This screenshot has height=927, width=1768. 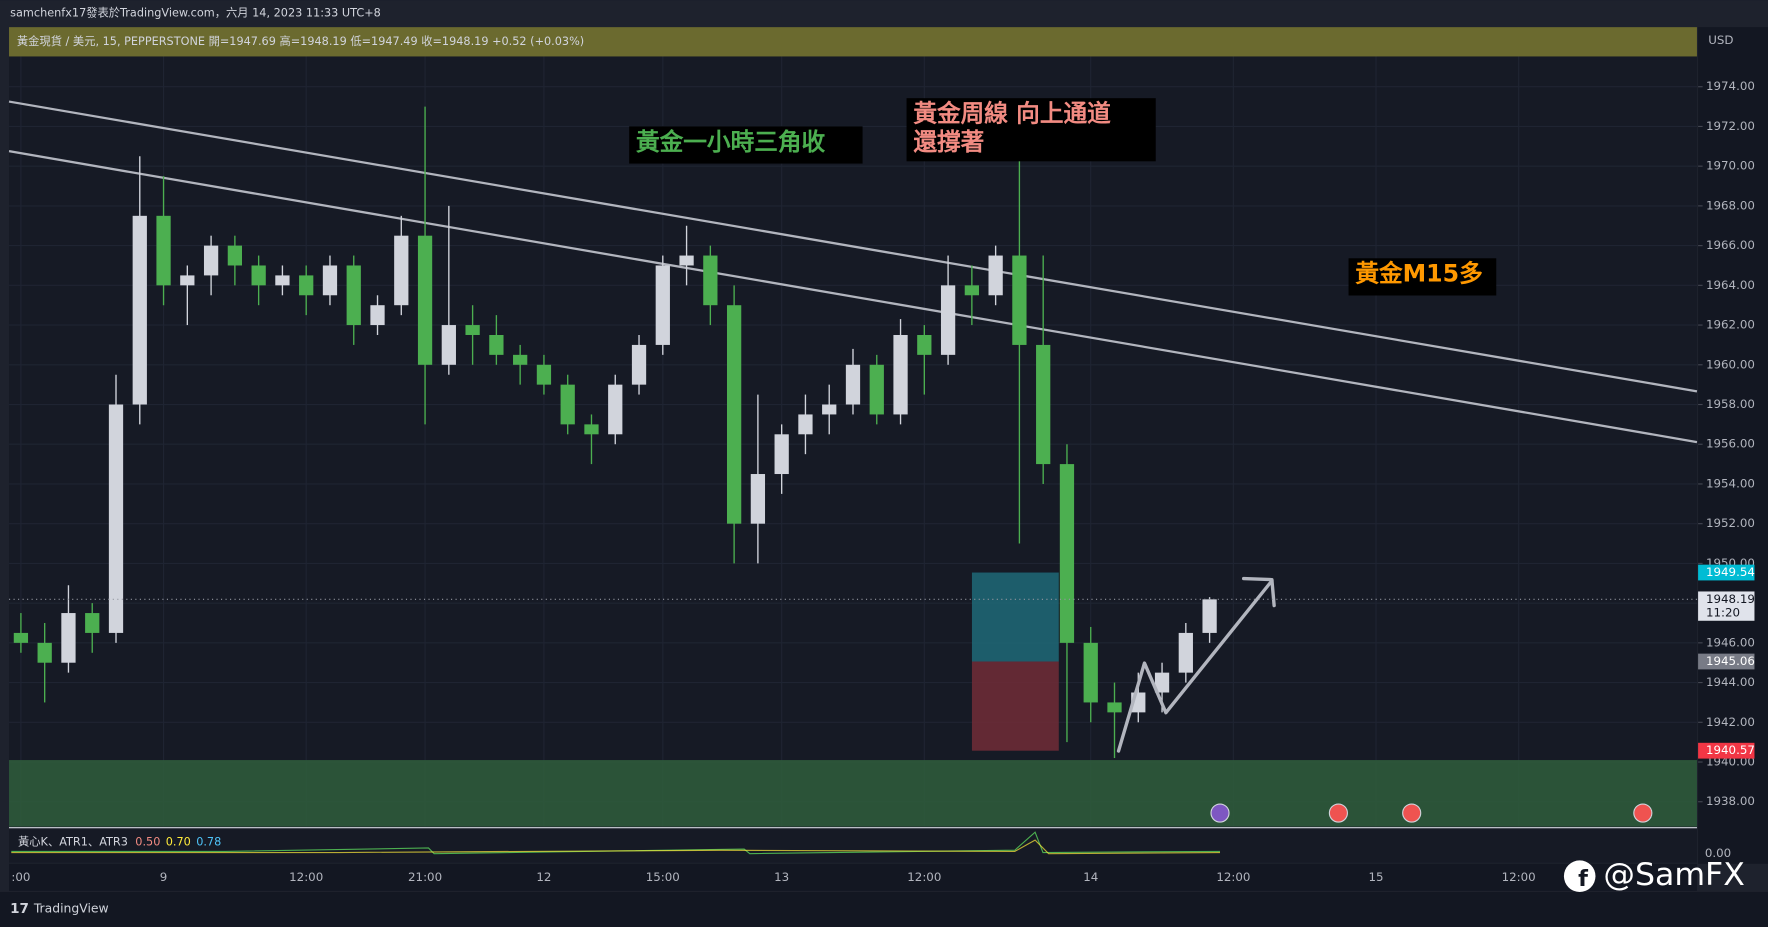 I want to click on y-tick-label: 1966.00, so click(x=1730, y=245).